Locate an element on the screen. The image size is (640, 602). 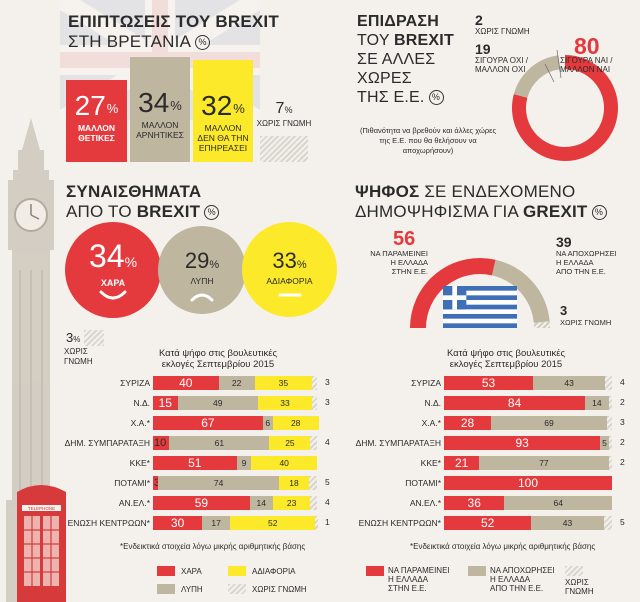
right-bars-seg-0-value: 21 is located at coordinates (461, 463).